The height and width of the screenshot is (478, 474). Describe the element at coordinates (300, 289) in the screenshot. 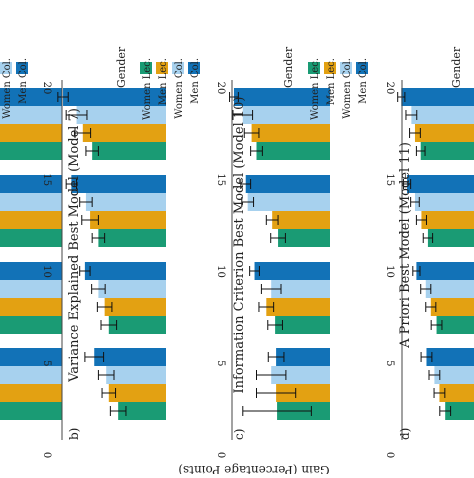

I see `bar-c-group3-womencol` at that location.